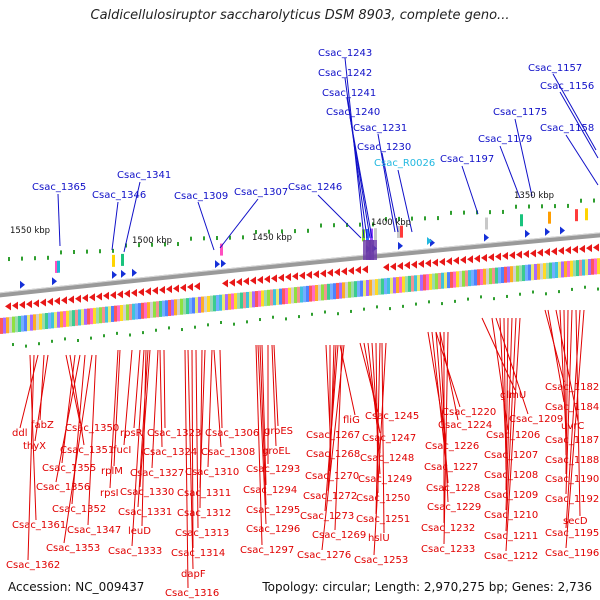 This screenshot has width=600, height=600. I want to click on gene-label: Csac_1247, so click(389, 438).